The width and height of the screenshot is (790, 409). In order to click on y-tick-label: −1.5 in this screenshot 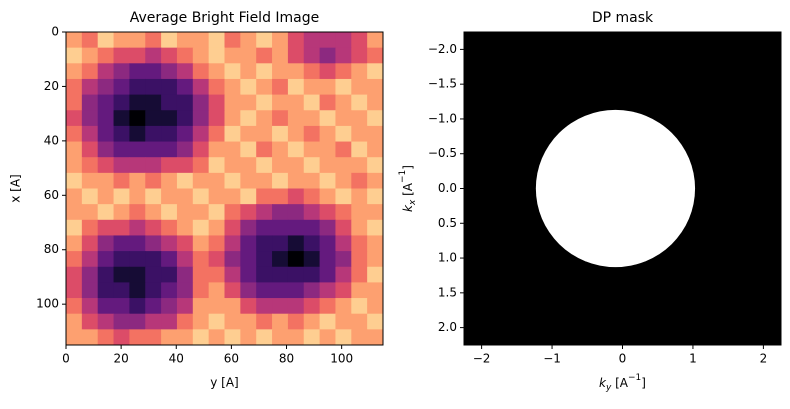, I will do `click(442, 84)`.